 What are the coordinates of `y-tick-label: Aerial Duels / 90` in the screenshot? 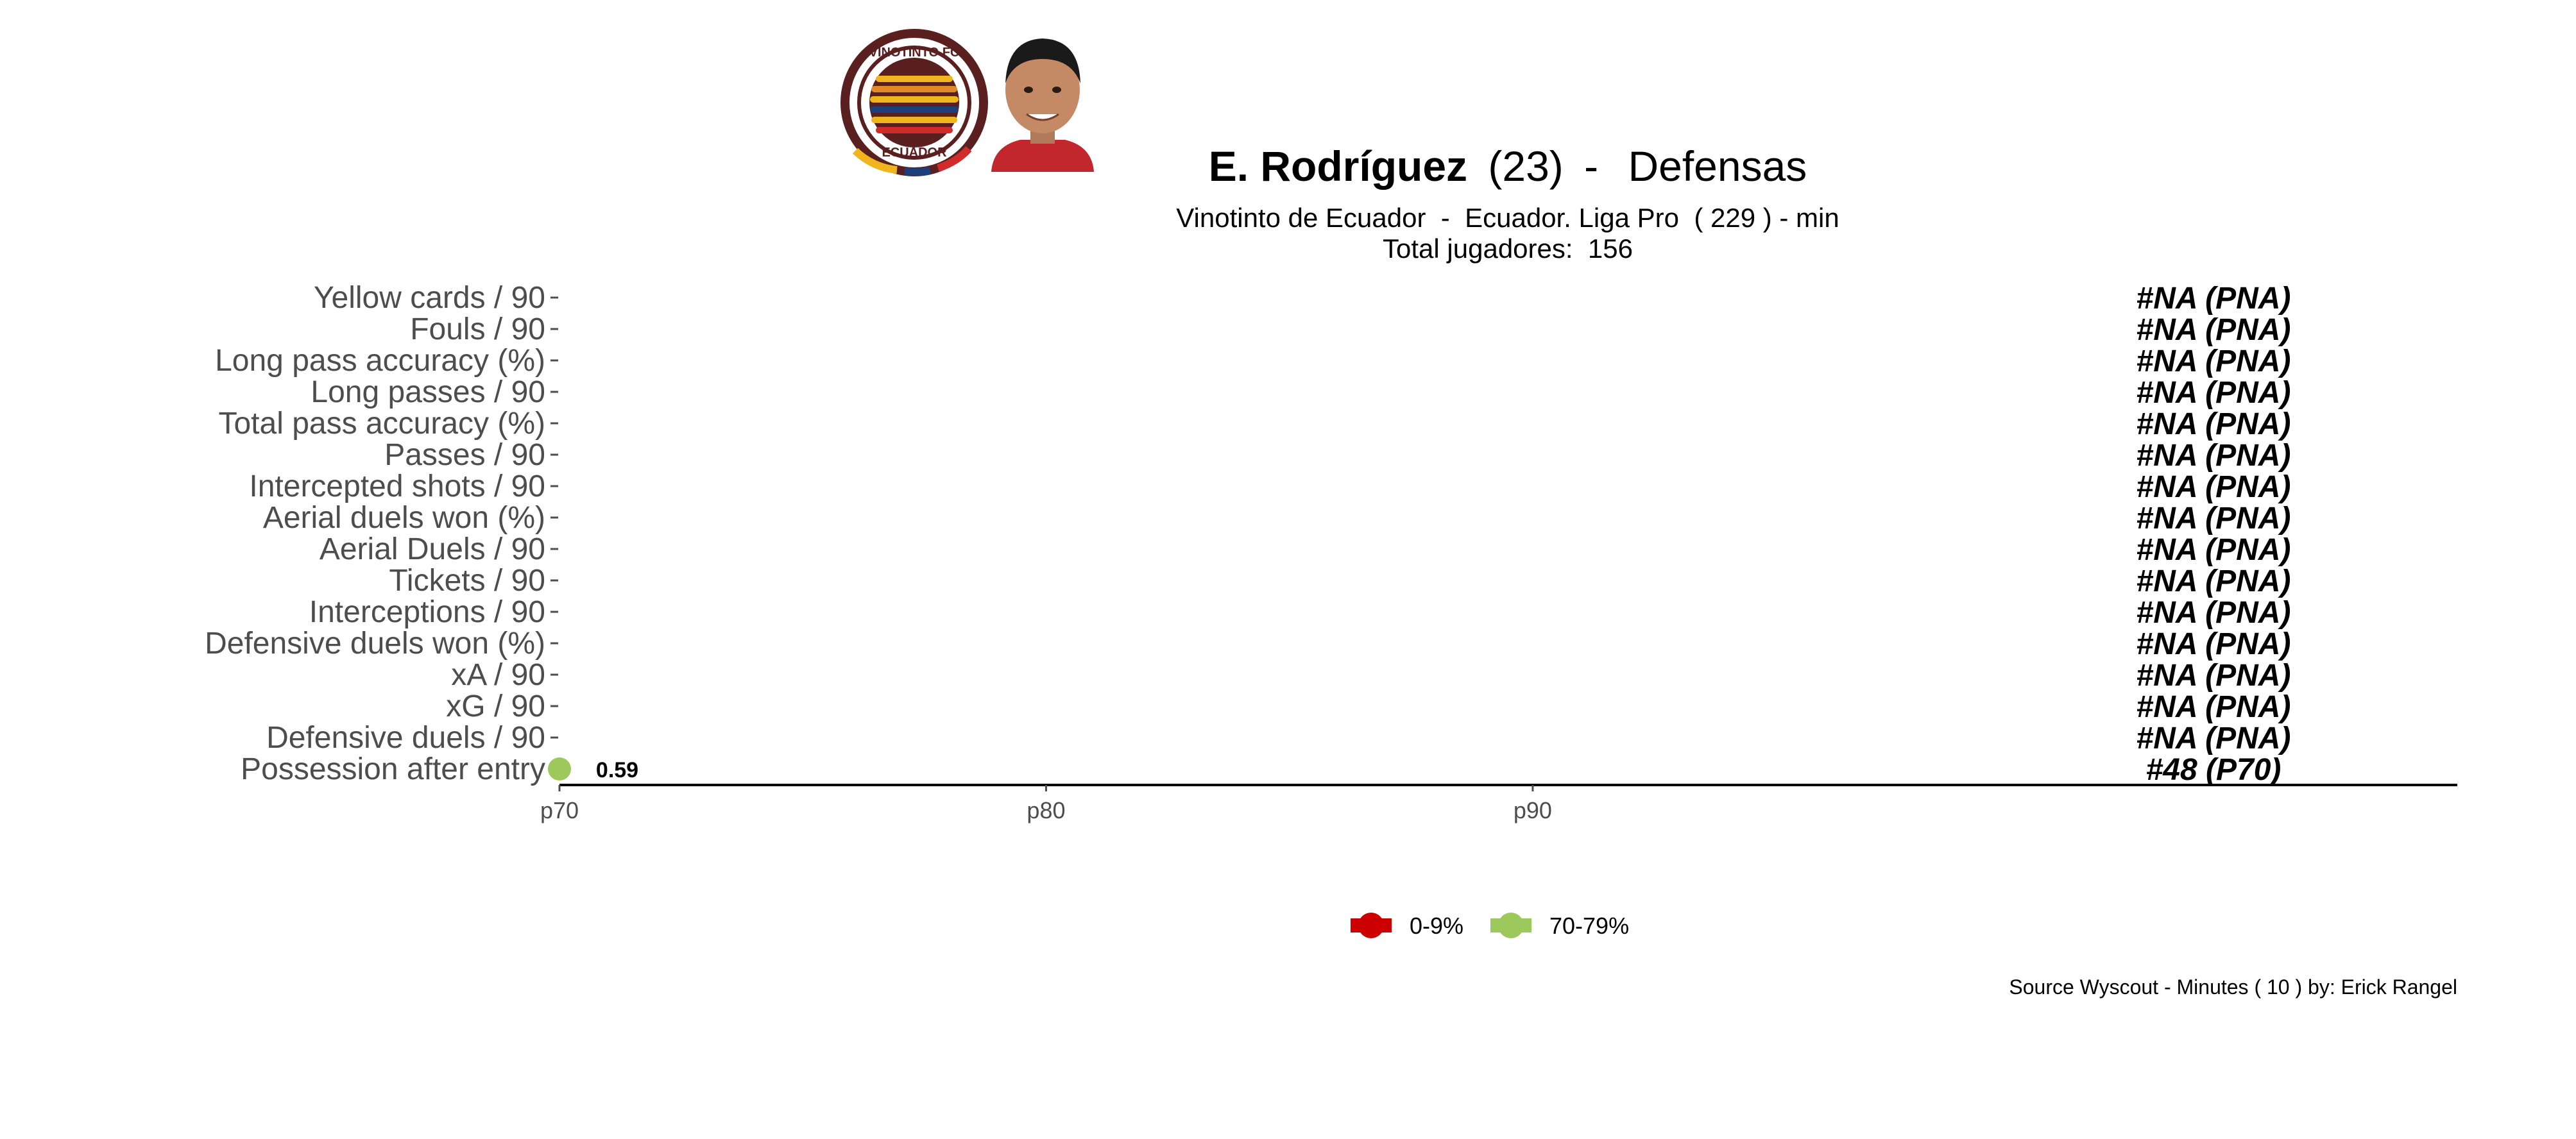 It's located at (432, 549).